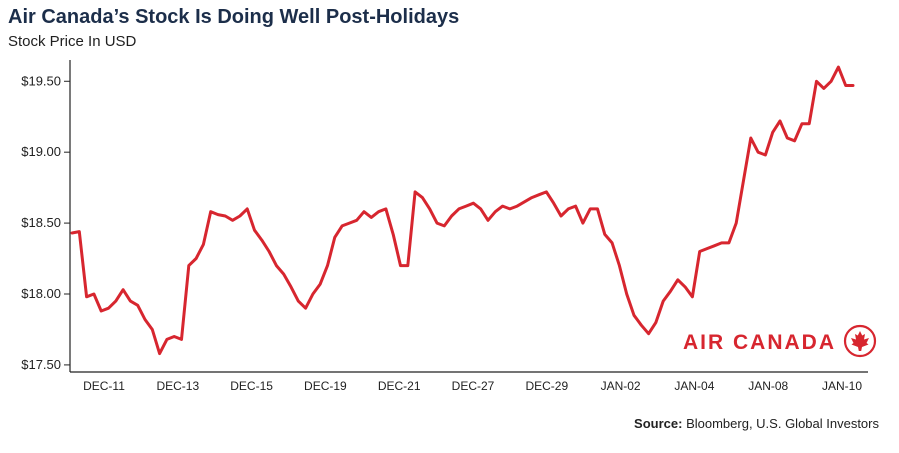 Image resolution: width=899 pixels, height=453 pixels. What do you see at coordinates (325, 386) in the screenshot?
I see `x-tick-label: DEC-19` at bounding box center [325, 386].